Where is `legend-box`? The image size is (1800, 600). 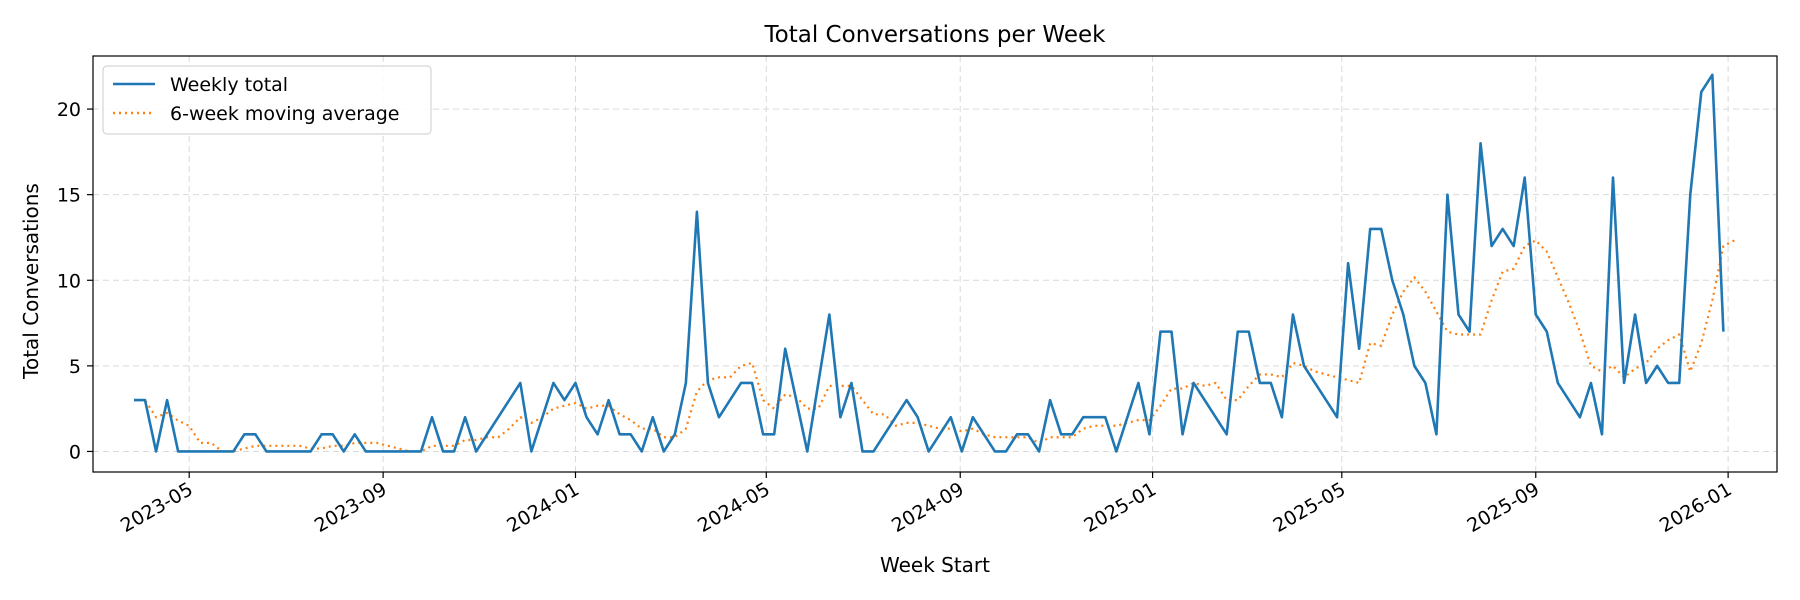 legend-box is located at coordinates (267, 100).